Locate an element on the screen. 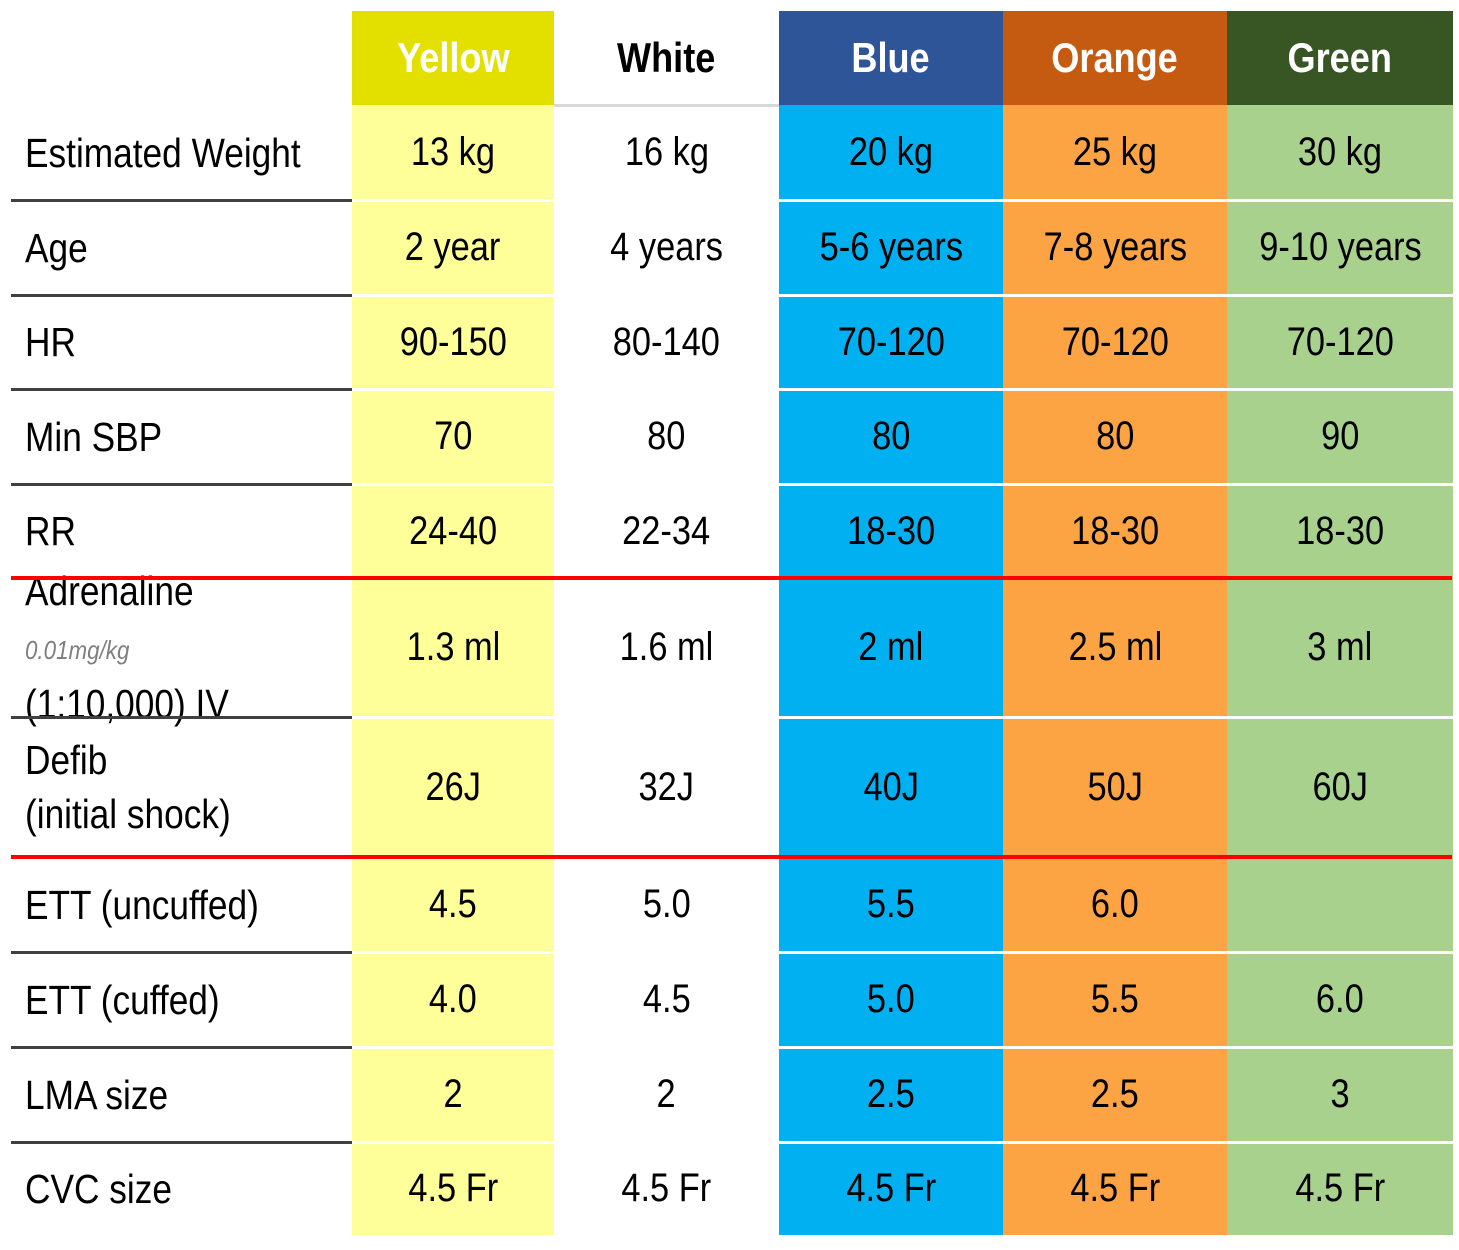 The height and width of the screenshot is (1250, 1459). row-label-line1: HR is located at coordinates (50, 342).